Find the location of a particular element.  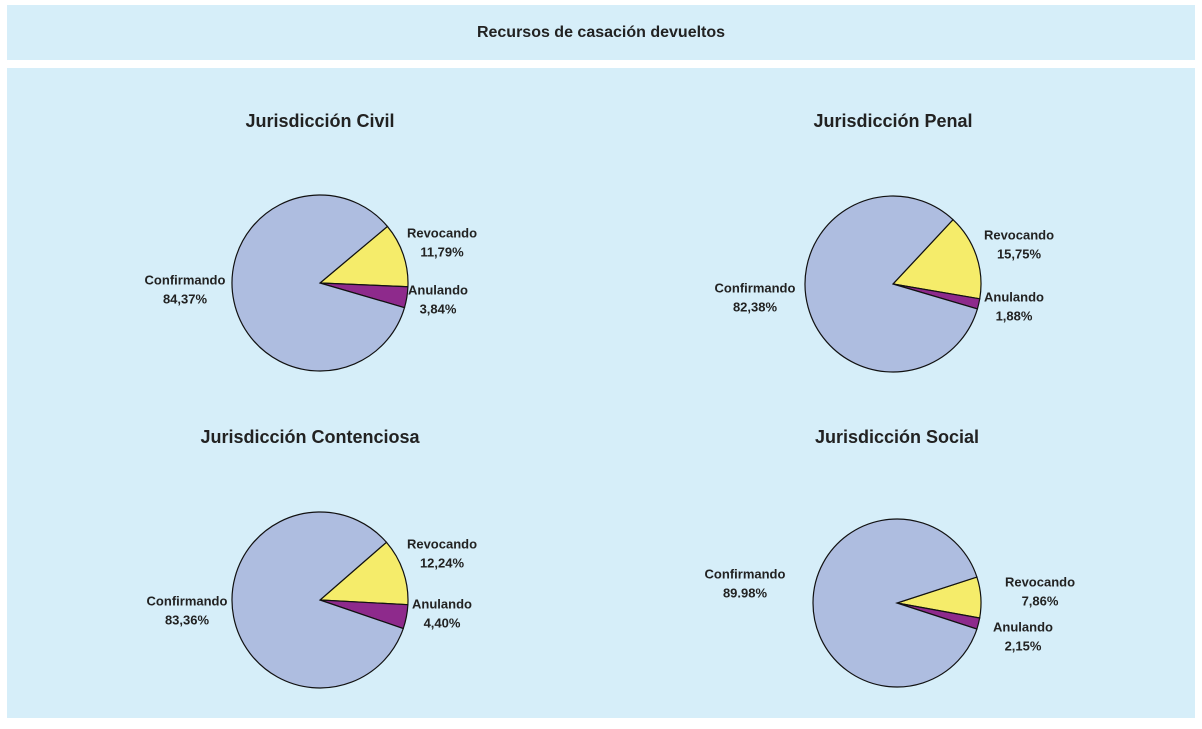

slice-value: 12,24% is located at coordinates (442, 562).